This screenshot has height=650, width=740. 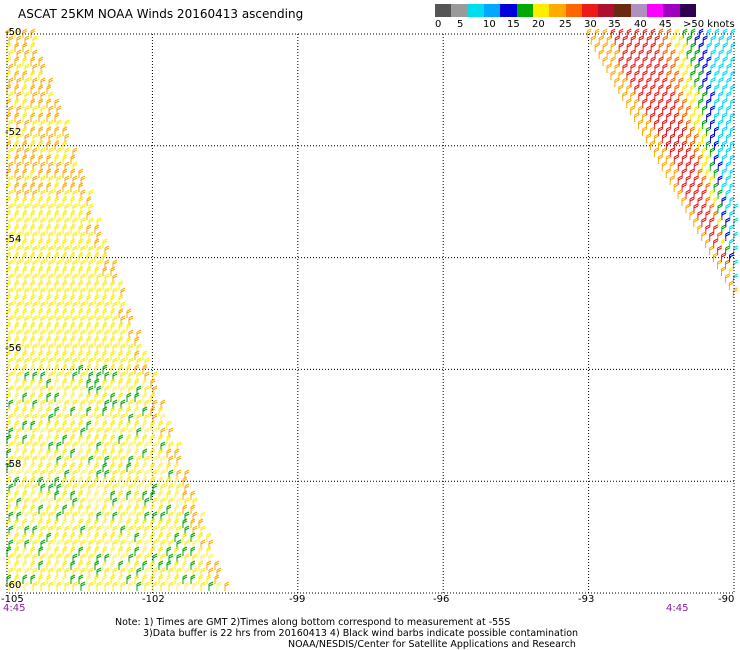 I want to click on legend-label: 15, so click(x=513, y=24).